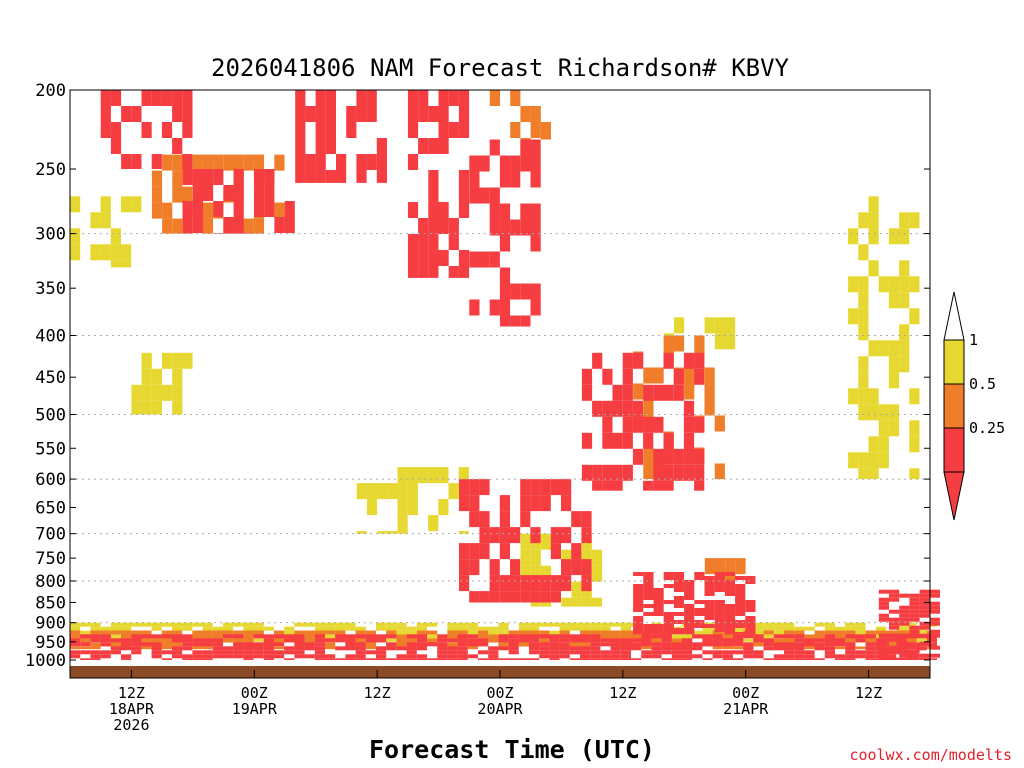  I want to click on colorbar-legend: 1 0.5 0.25, so click(974, 406).